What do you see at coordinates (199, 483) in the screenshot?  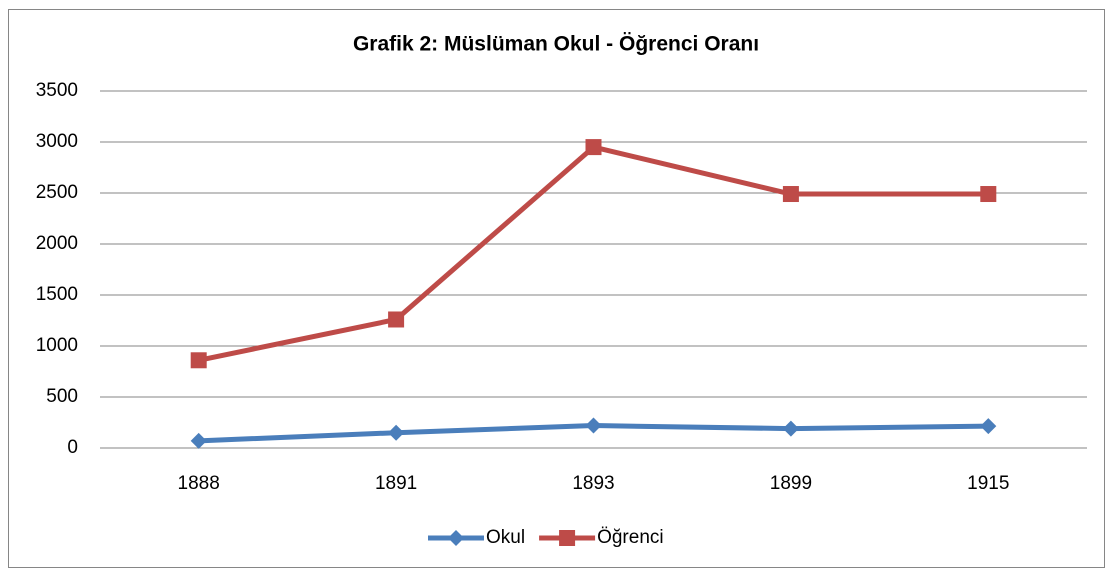 I see `x-tick-label: 1888` at bounding box center [199, 483].